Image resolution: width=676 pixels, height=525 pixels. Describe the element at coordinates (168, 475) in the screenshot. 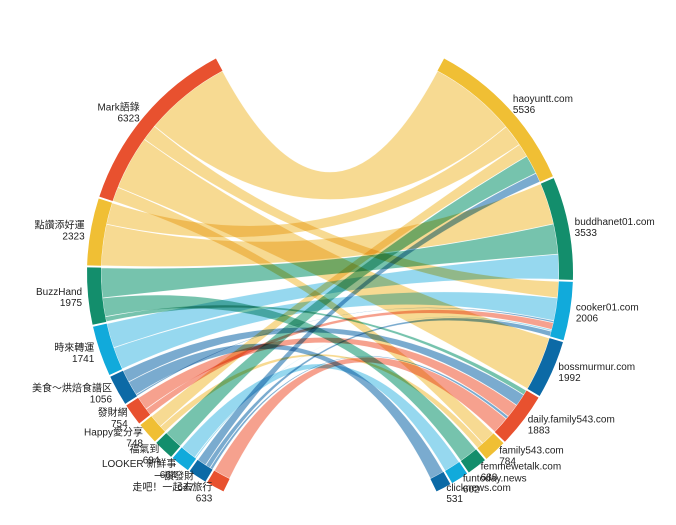

I see `left-node-value-8: 664` at that location.